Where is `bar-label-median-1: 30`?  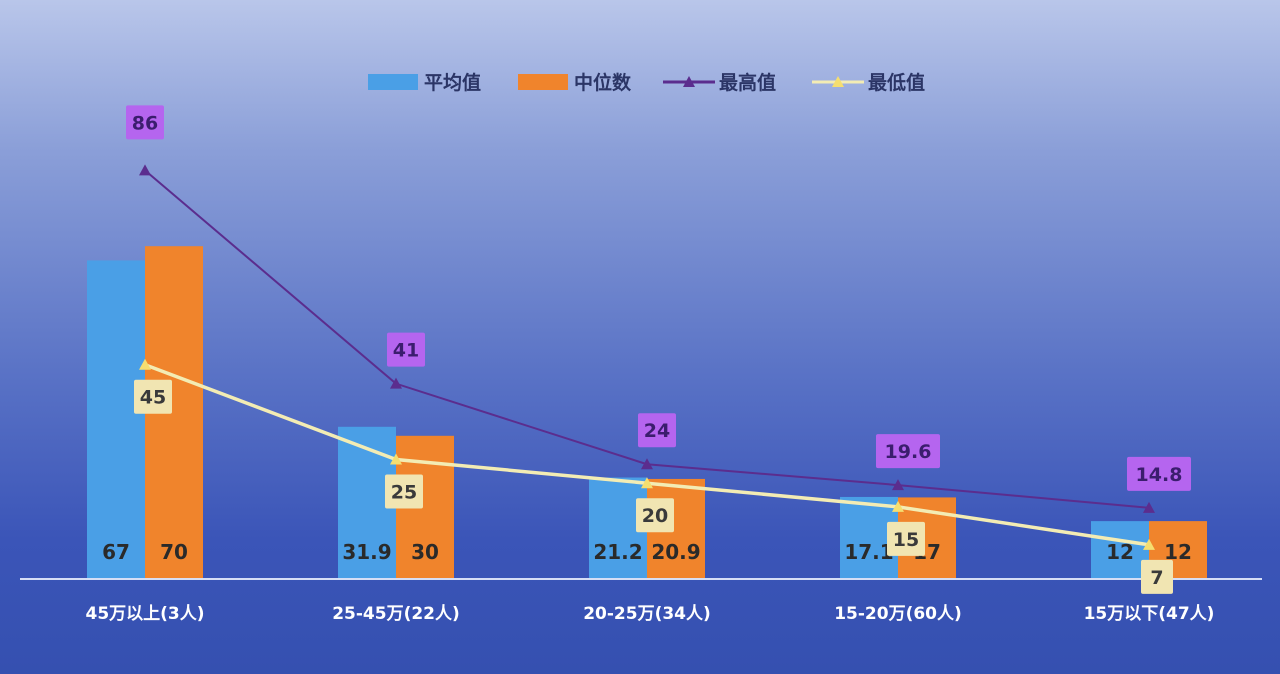 bar-label-median-1: 30 is located at coordinates (425, 552).